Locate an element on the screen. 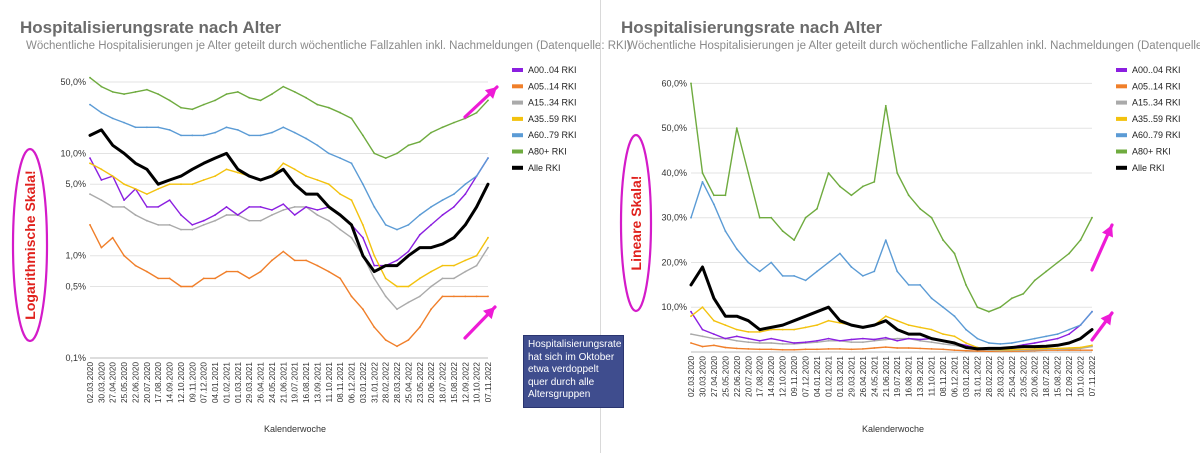  x-tick-label: 21.06.2021 is located at coordinates (283, 382).